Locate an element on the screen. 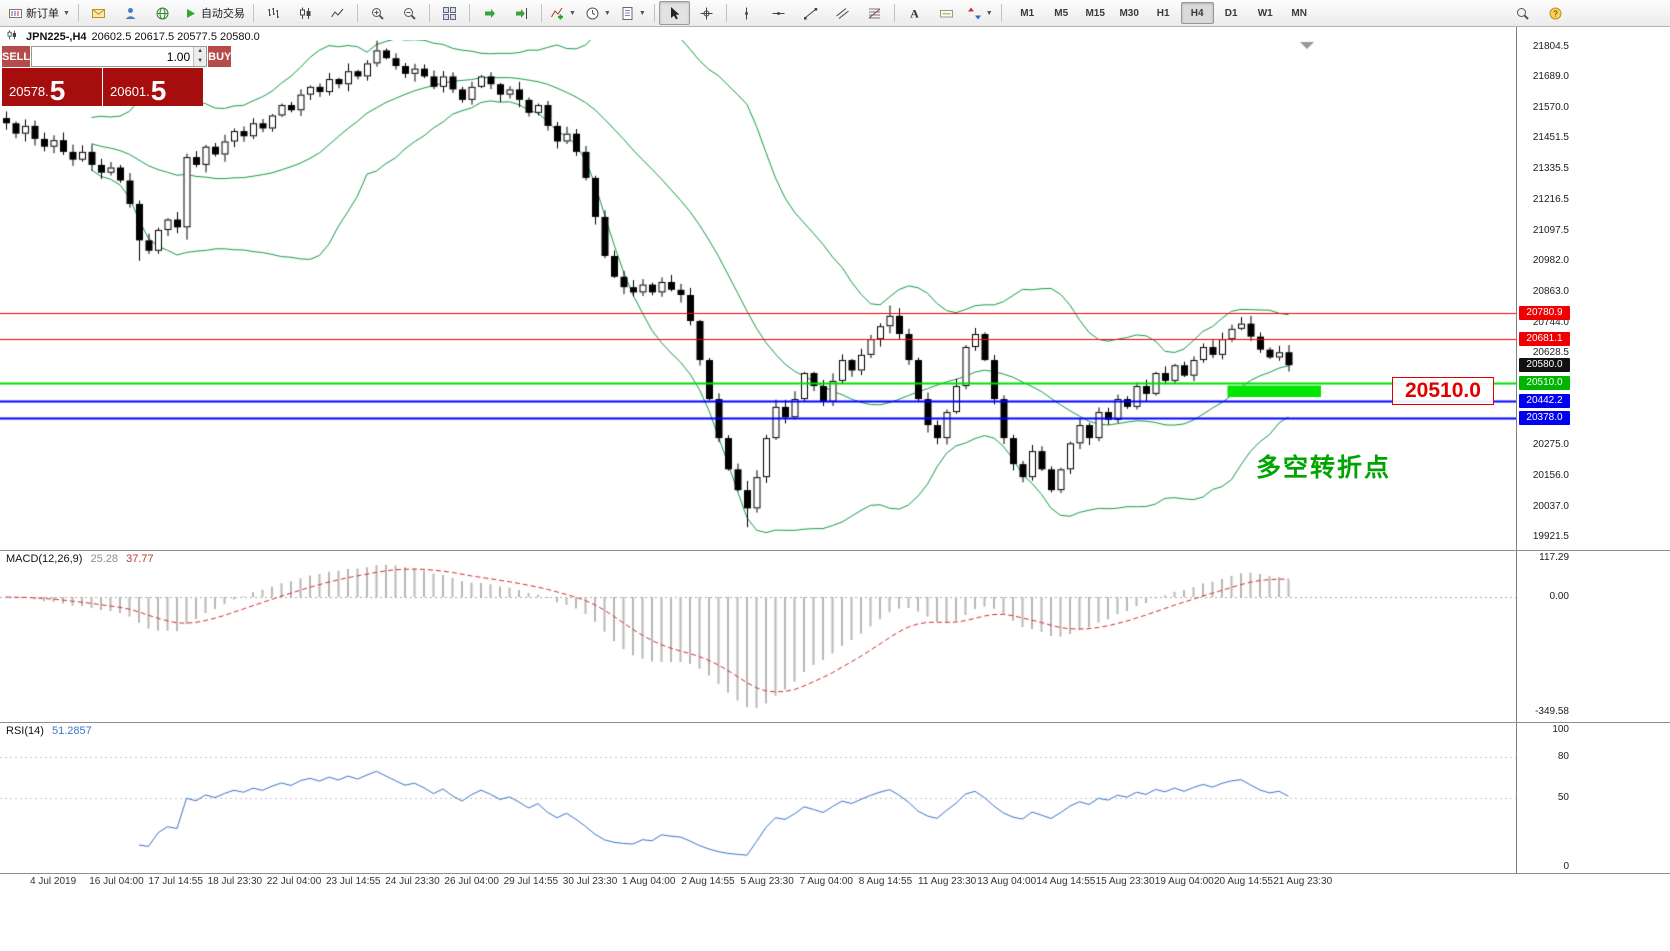 Image resolution: width=1670 pixels, height=951 pixels. time-tick-label: 20 Aug 14:55 is located at coordinates (1243, 881).